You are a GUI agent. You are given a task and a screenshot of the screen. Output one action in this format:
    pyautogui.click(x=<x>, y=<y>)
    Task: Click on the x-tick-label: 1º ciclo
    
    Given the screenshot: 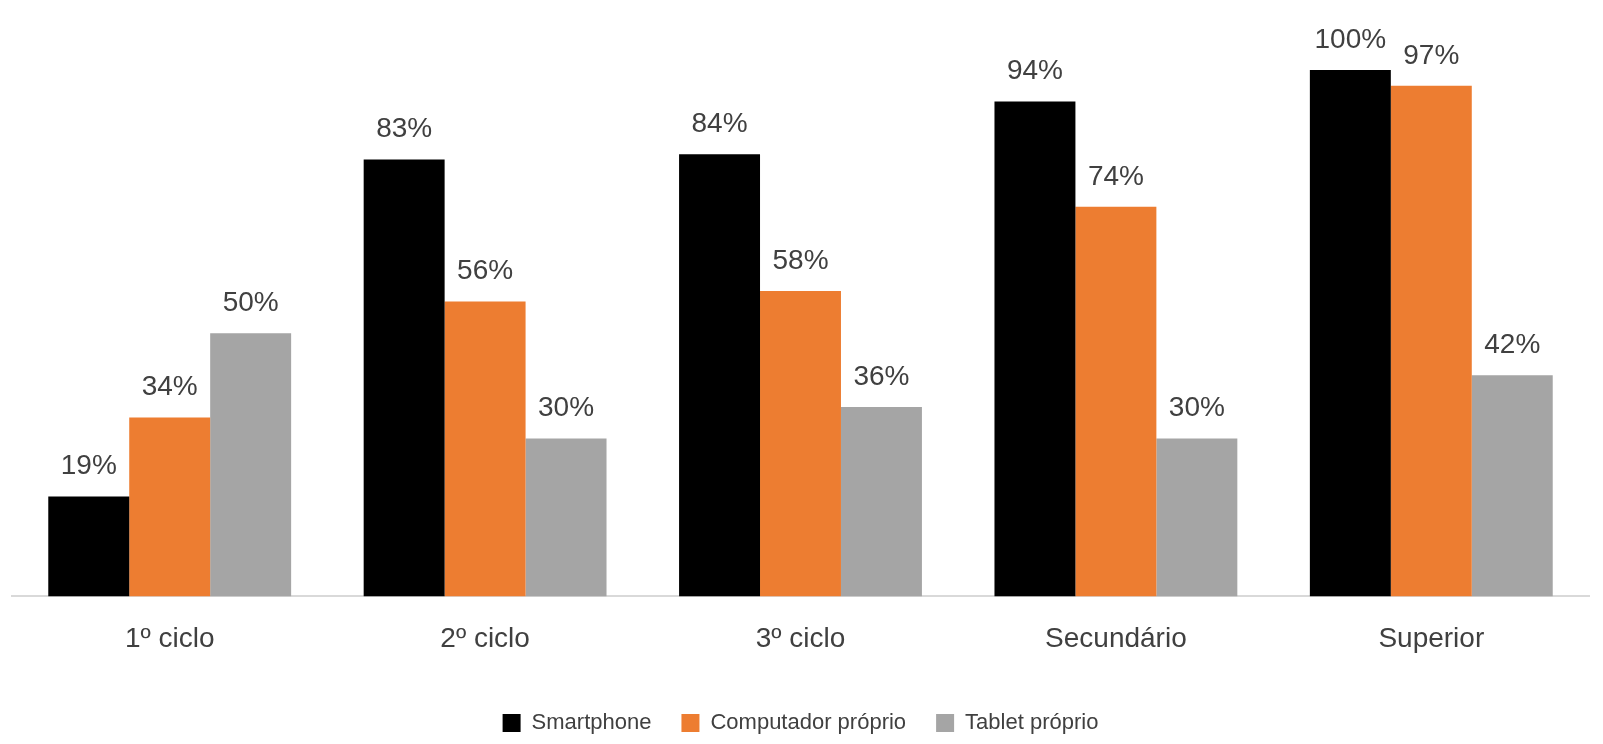 What is the action you would take?
    pyautogui.click(x=169, y=637)
    